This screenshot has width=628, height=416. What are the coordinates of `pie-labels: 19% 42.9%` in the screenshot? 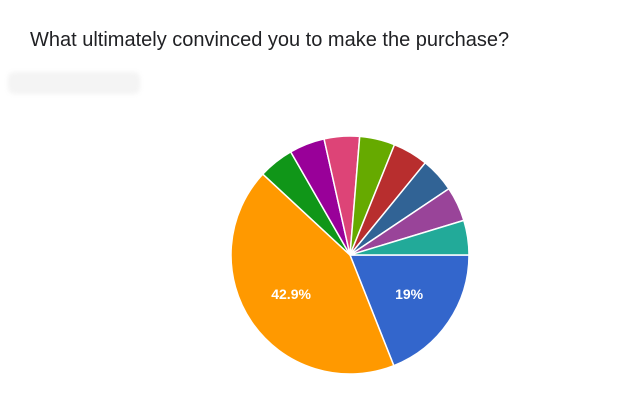 It's located at (347, 294).